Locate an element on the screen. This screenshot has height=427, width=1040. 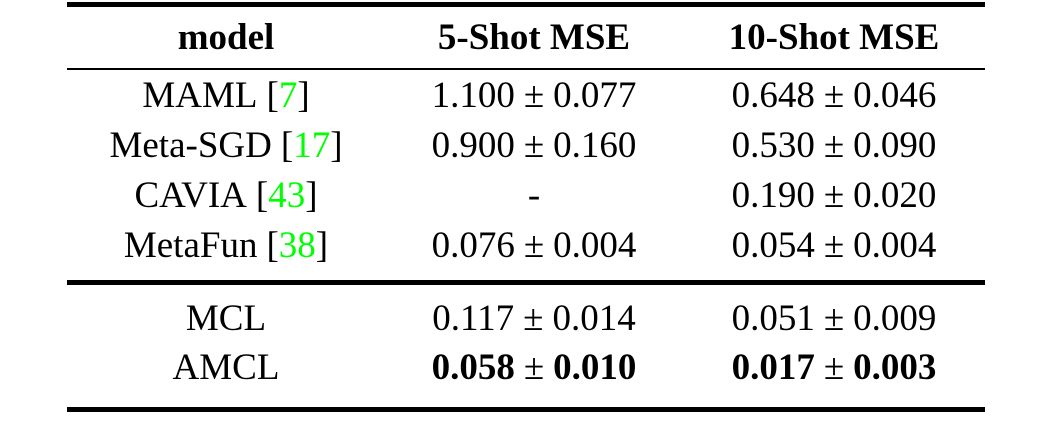
mse-5shot-cell: 0.076 ±0.004 is located at coordinates (534, 245).